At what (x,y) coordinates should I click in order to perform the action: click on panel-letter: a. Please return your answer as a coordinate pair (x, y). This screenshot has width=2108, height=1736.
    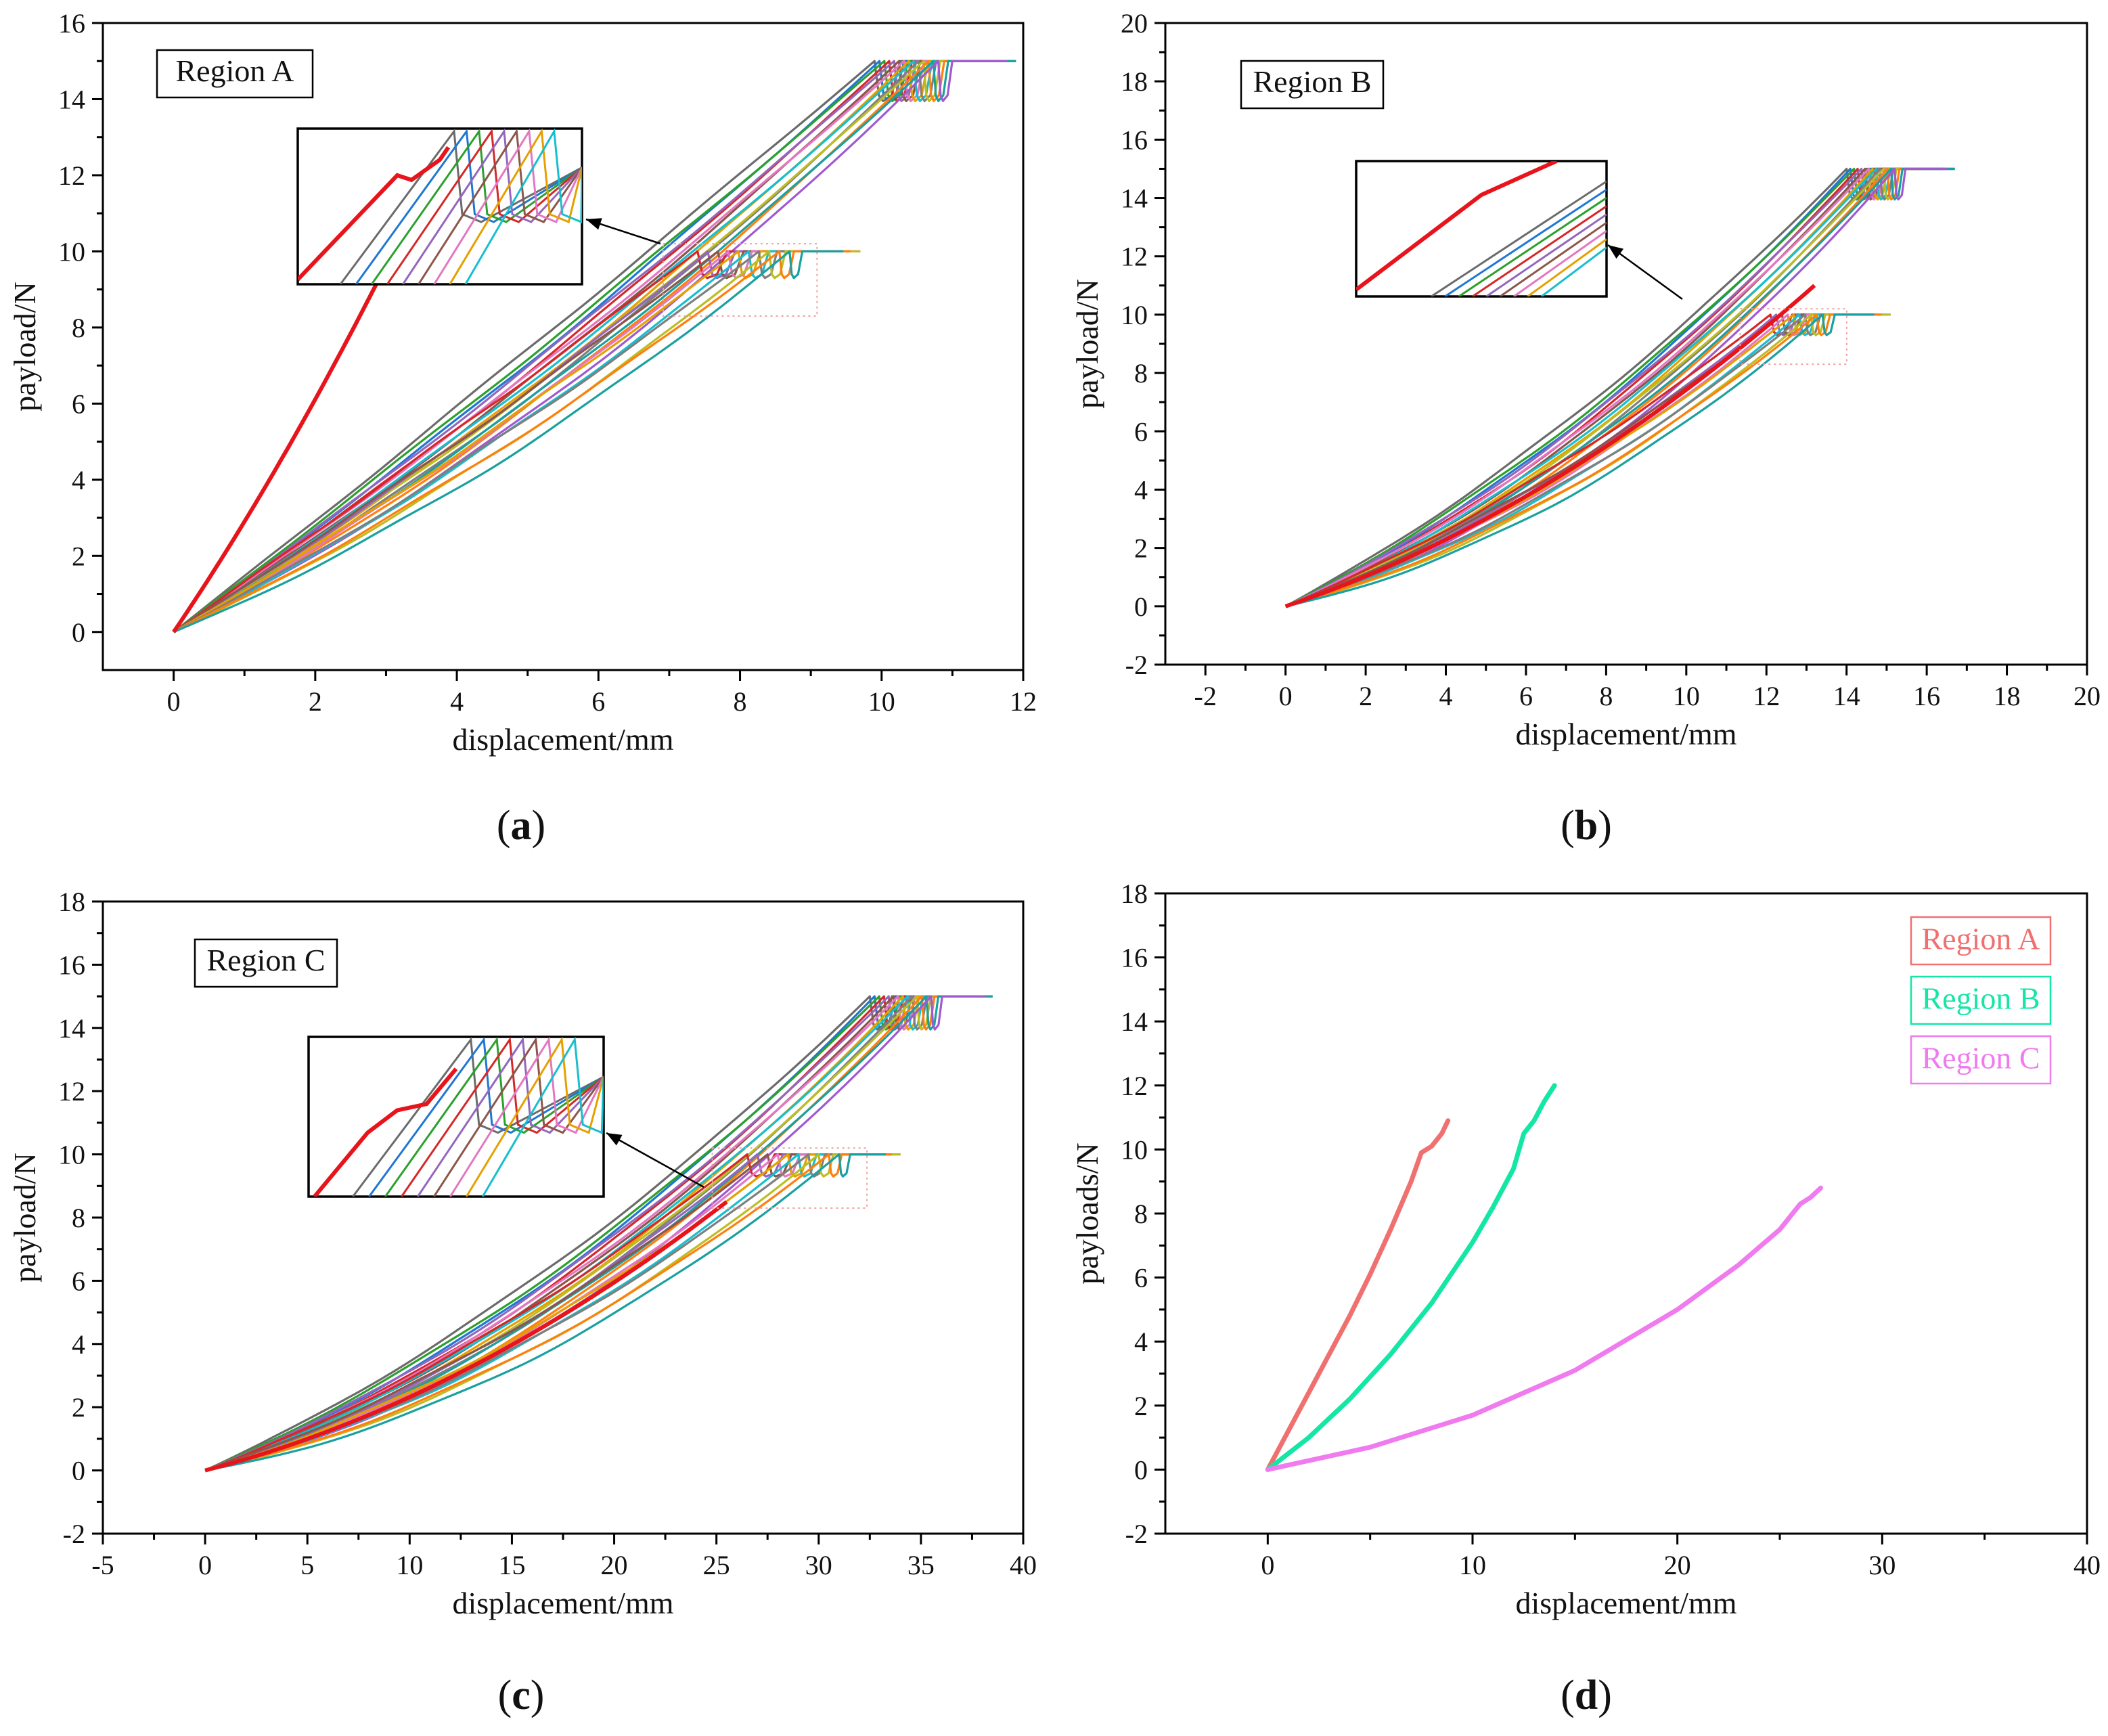
    Looking at the image, I should click on (521, 826).